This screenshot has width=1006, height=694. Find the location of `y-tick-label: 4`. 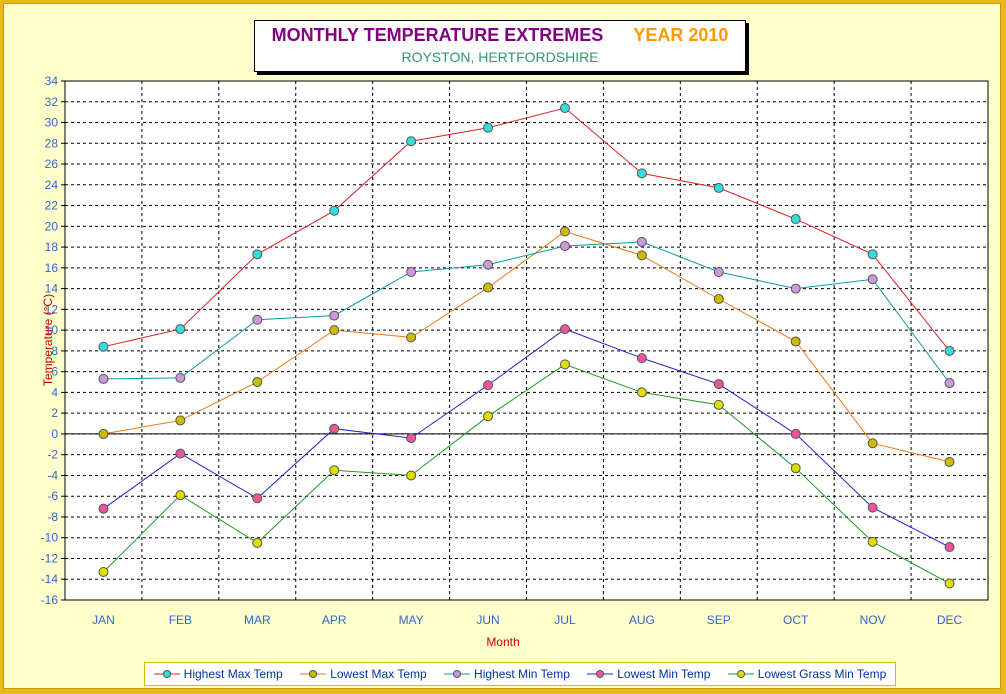

y-tick-label: 4 is located at coordinates (54, 392).